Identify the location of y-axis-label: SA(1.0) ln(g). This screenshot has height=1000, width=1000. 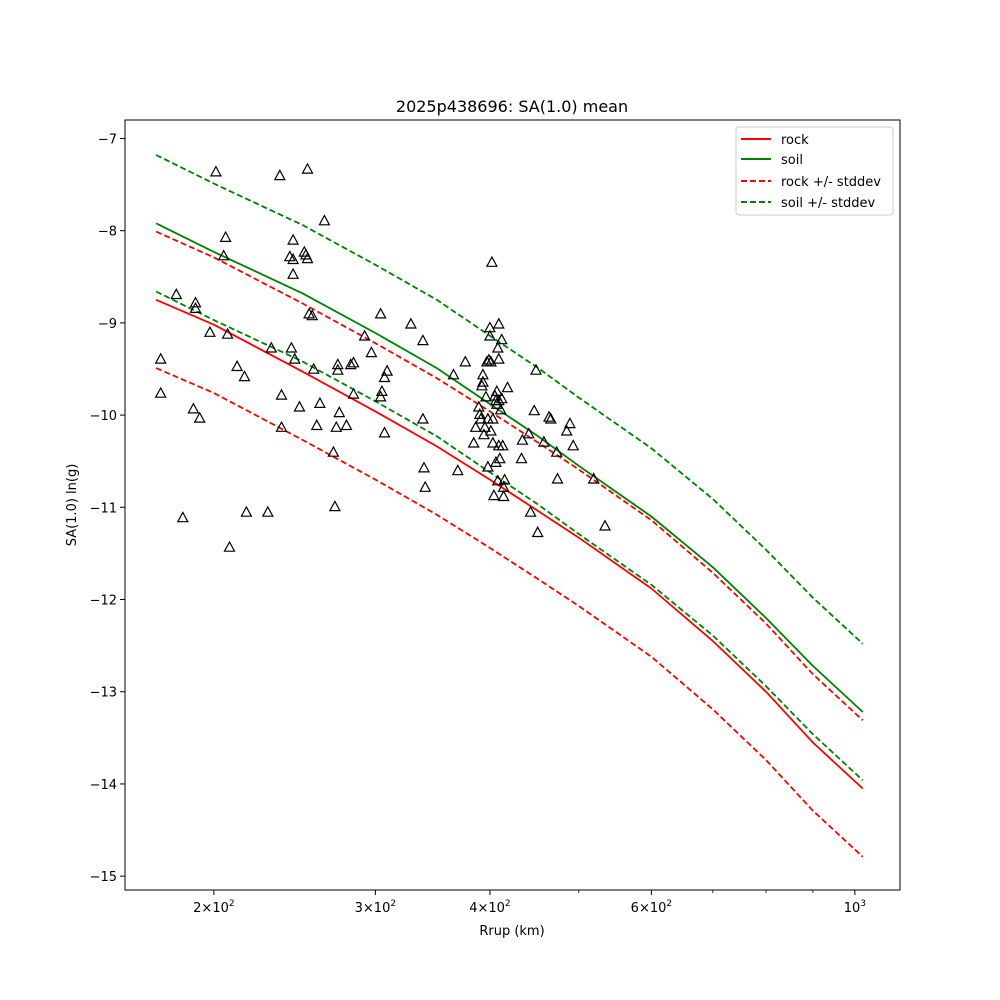
(72, 505).